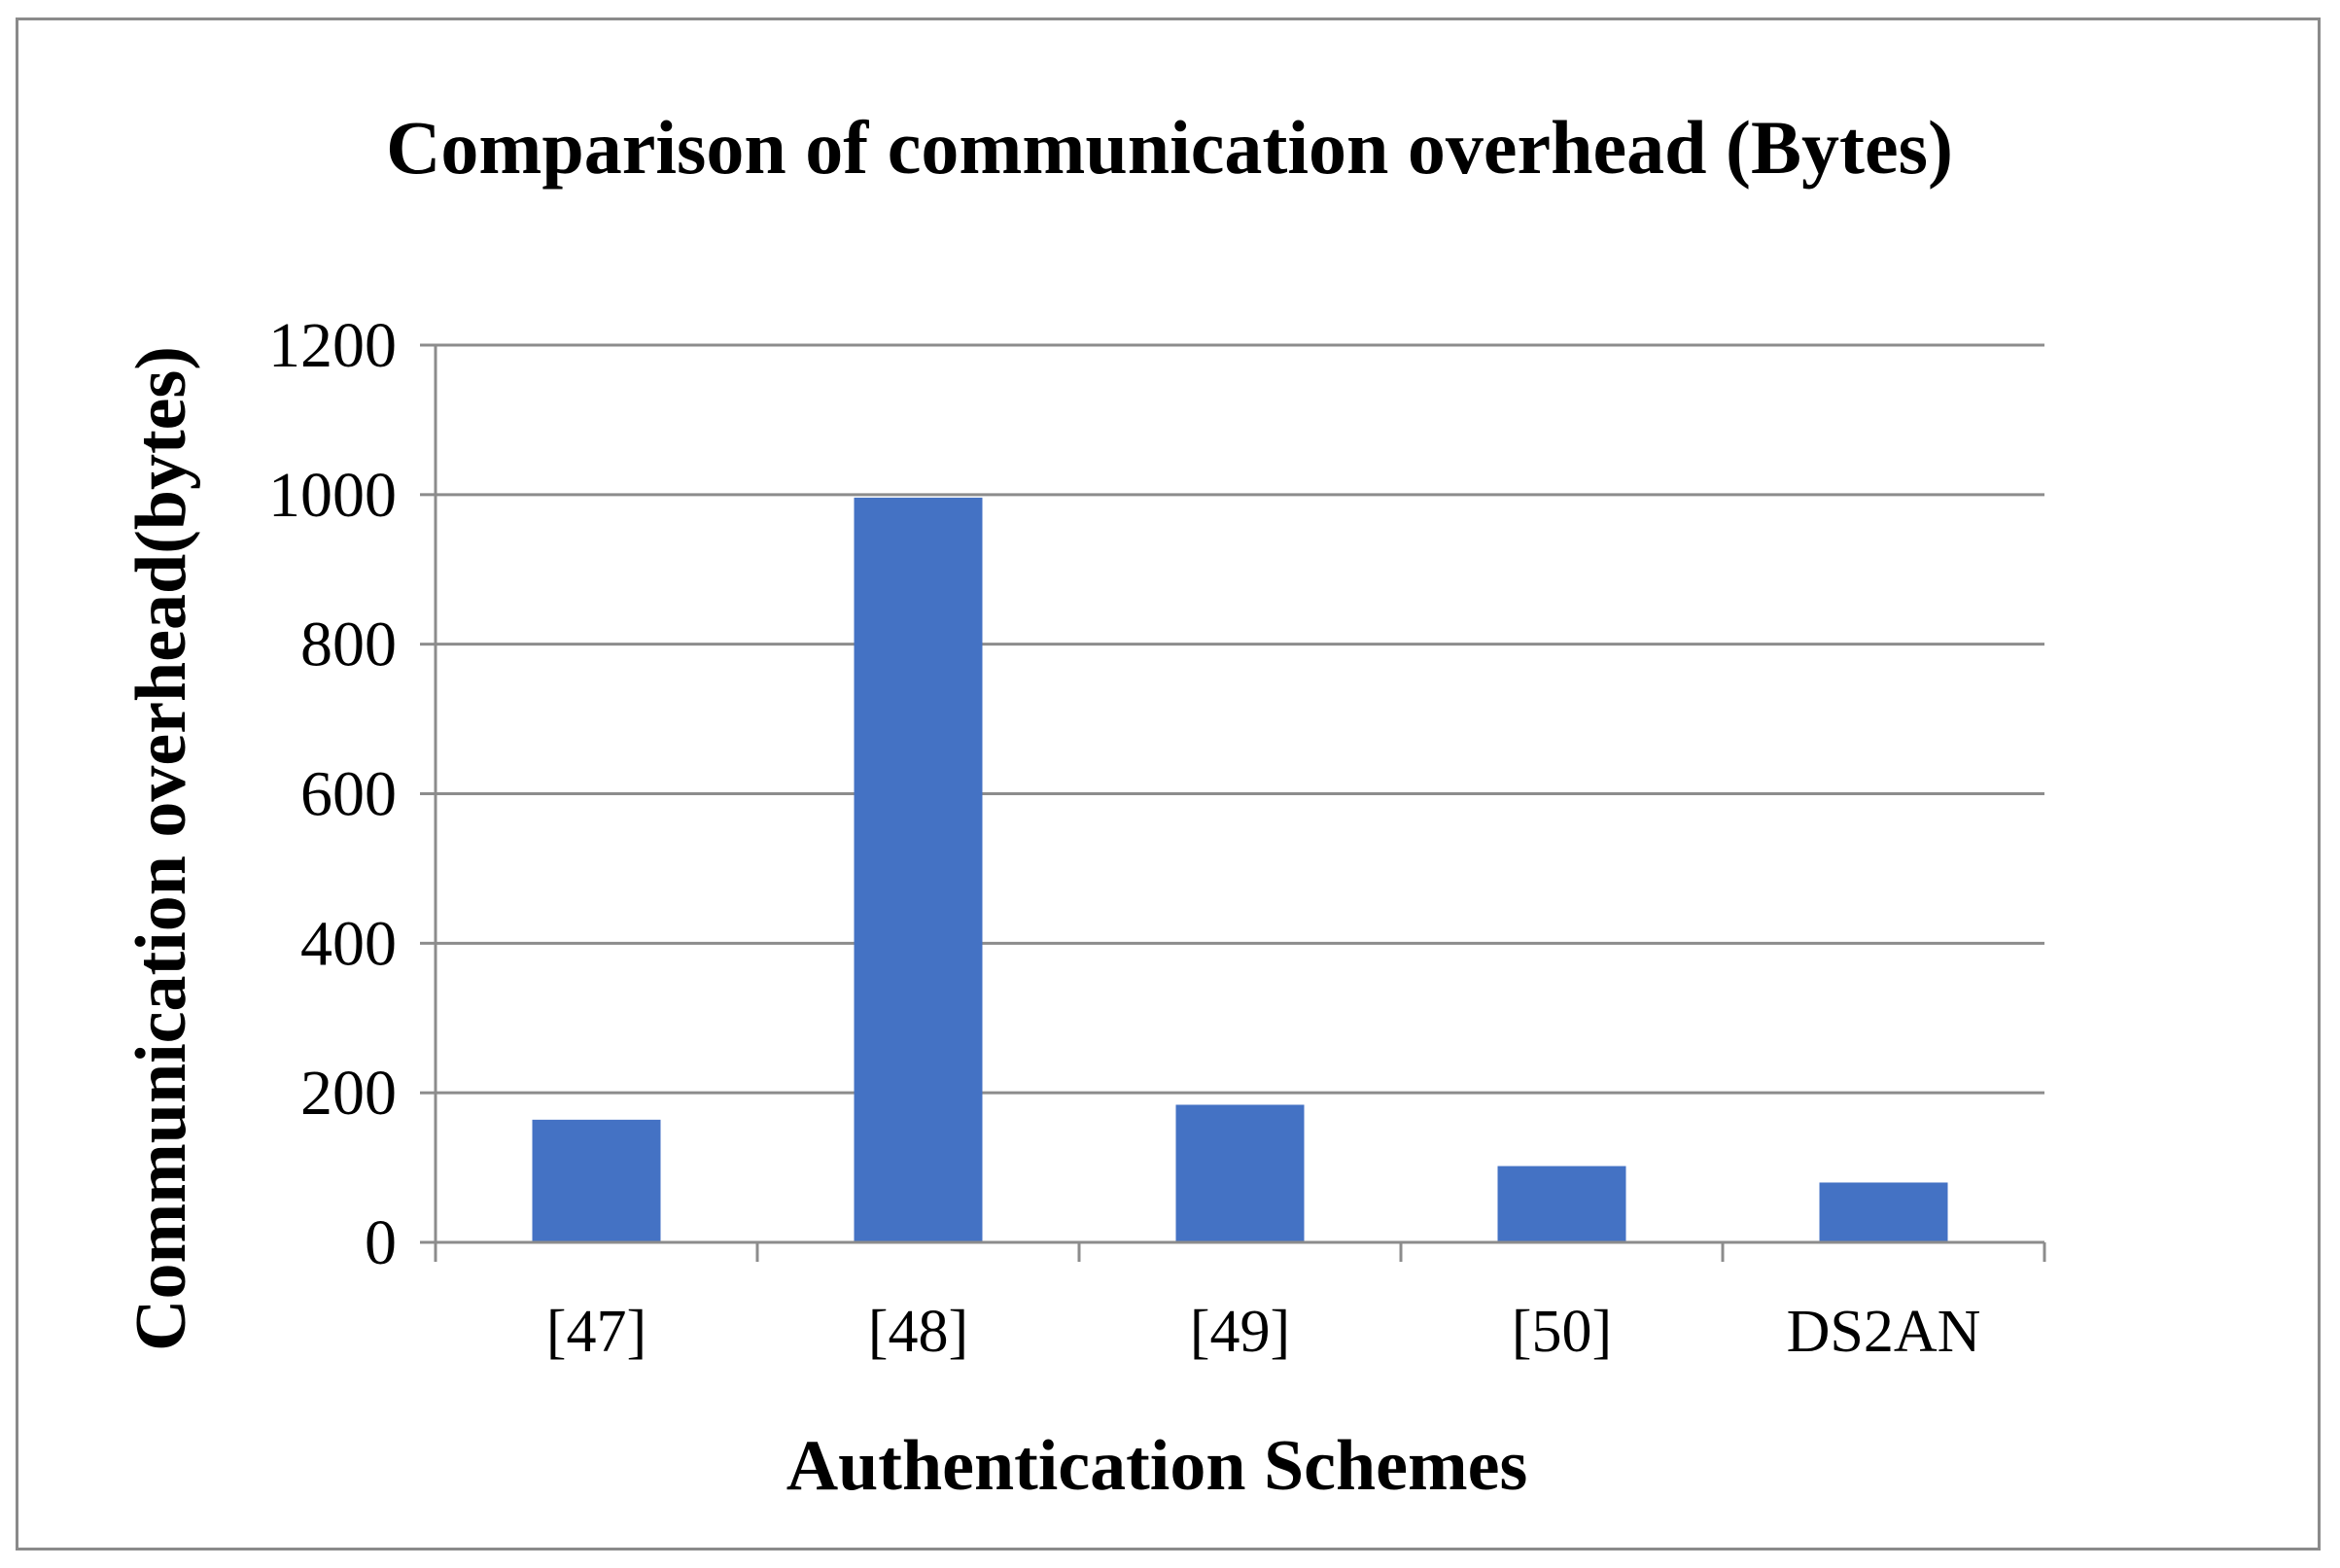 The height and width of the screenshot is (1568, 2340). What do you see at coordinates (596, 1332) in the screenshot?
I see `x-category-label: [47]` at bounding box center [596, 1332].